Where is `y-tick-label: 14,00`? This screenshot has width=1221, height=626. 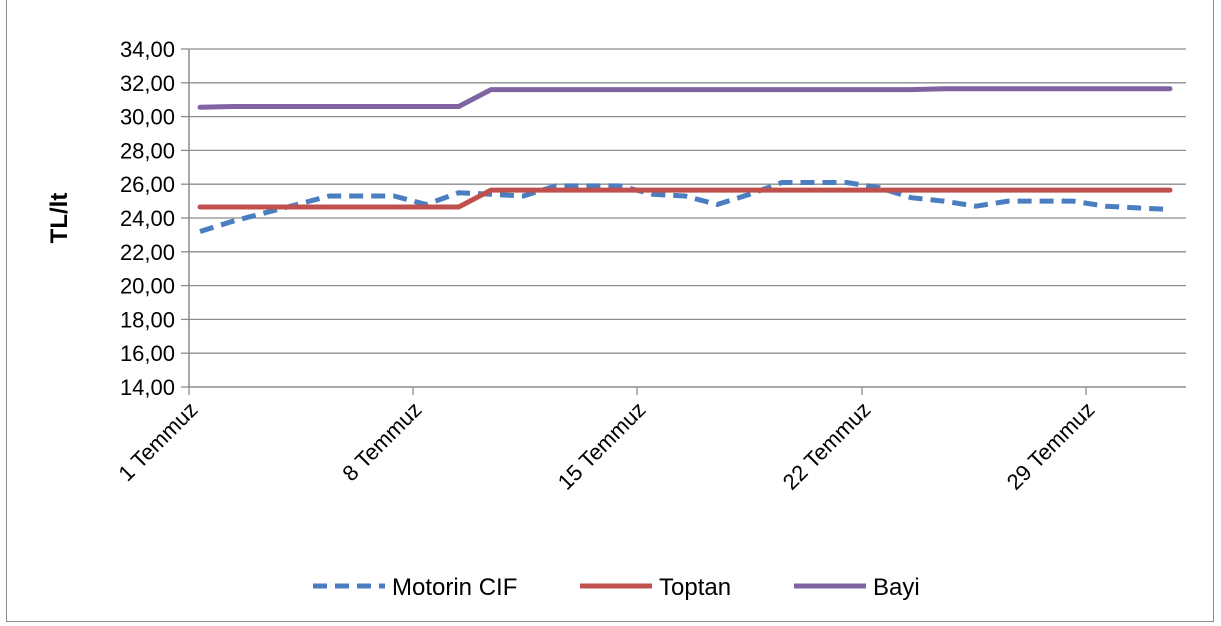 y-tick-label: 14,00 is located at coordinates (147, 387).